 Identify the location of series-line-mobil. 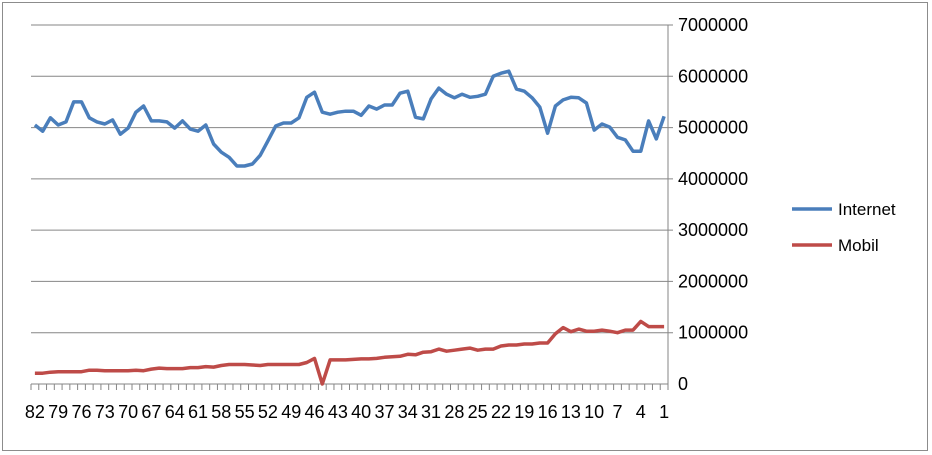
(349, 352).